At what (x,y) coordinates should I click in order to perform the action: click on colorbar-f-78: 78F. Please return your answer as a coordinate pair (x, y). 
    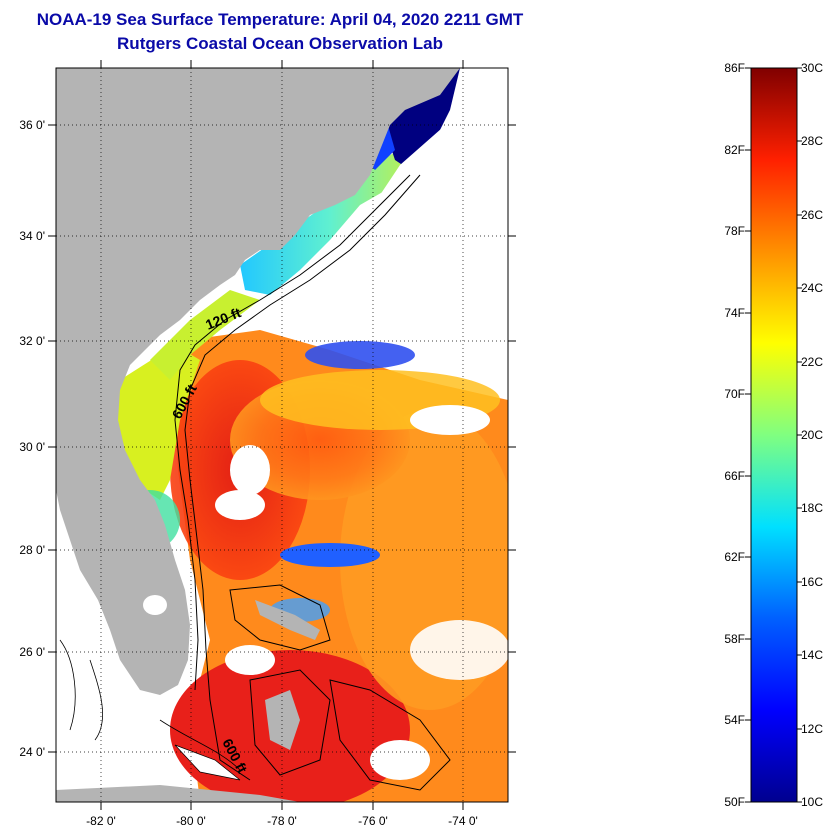
    Looking at the image, I should click on (734, 231).